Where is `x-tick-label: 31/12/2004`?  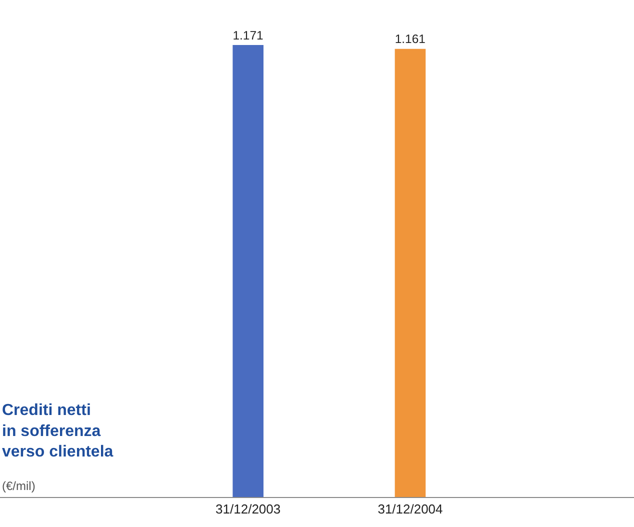
x-tick-label: 31/12/2004 is located at coordinates (410, 509).